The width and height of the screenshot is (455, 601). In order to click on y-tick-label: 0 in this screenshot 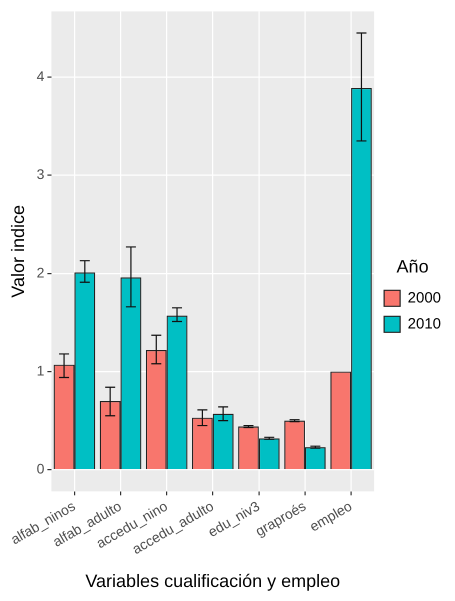, I will do `click(40, 468)`.